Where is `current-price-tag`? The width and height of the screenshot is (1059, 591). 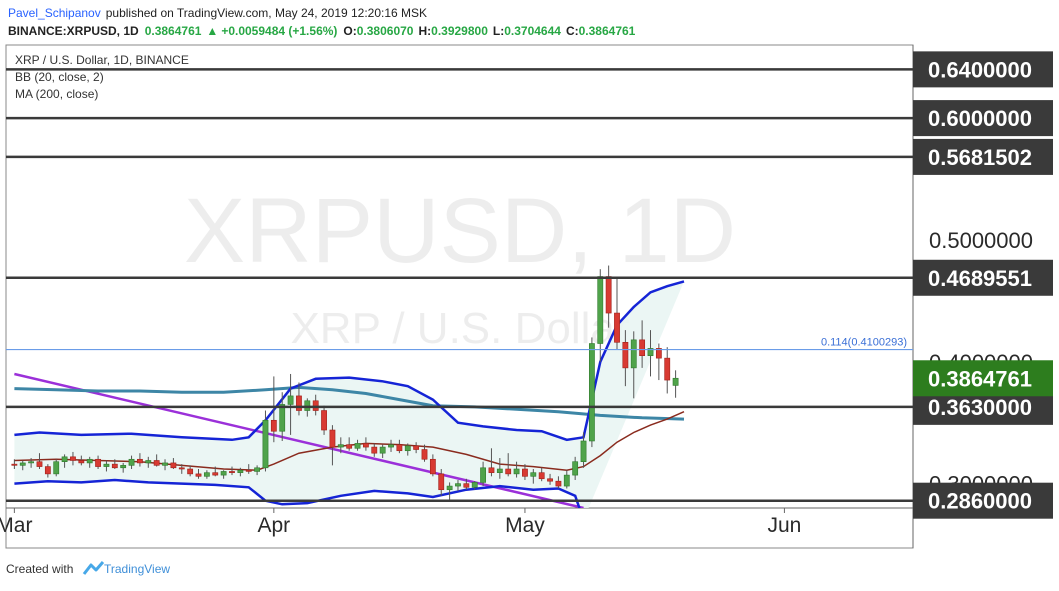
current-price-tag is located at coordinates (983, 378).